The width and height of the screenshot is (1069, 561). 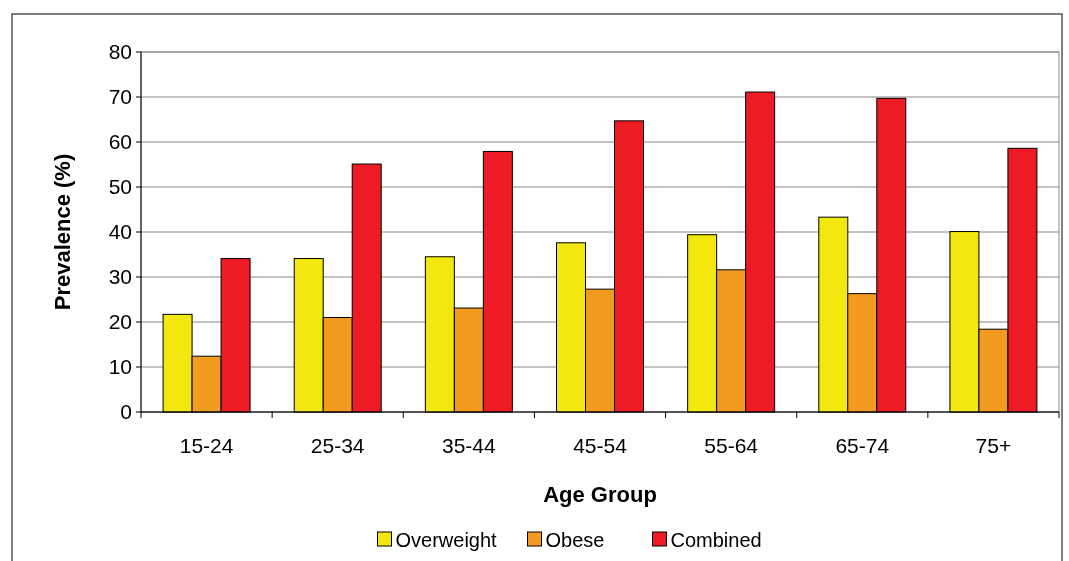 What do you see at coordinates (469, 445) in the screenshot?
I see `x-tick-label: 35-44` at bounding box center [469, 445].